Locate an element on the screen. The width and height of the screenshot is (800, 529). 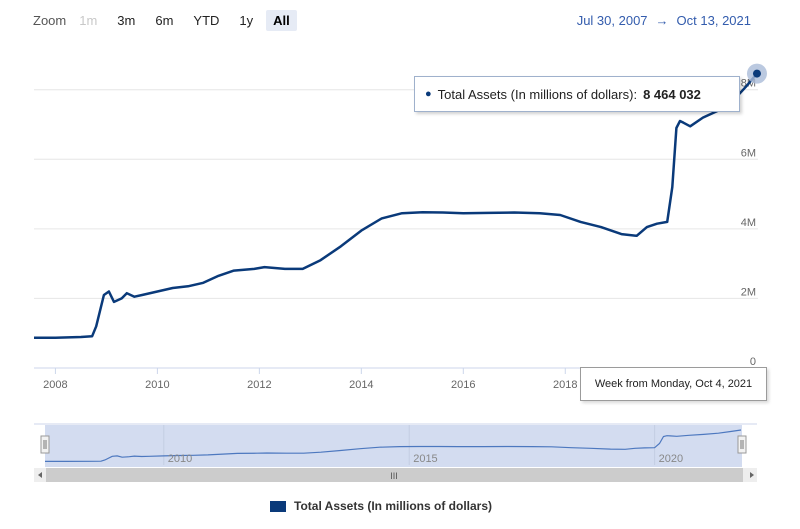
zoom-1m-button: 1m is located at coordinates (88, 20).